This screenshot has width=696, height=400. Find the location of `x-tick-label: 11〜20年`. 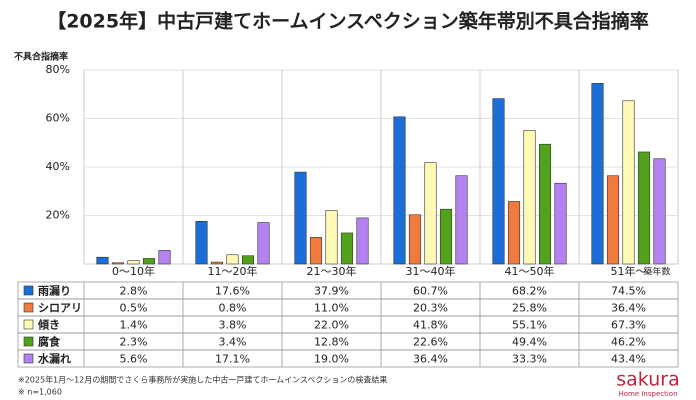

x-tick-label: 11〜20年 is located at coordinates (233, 271).